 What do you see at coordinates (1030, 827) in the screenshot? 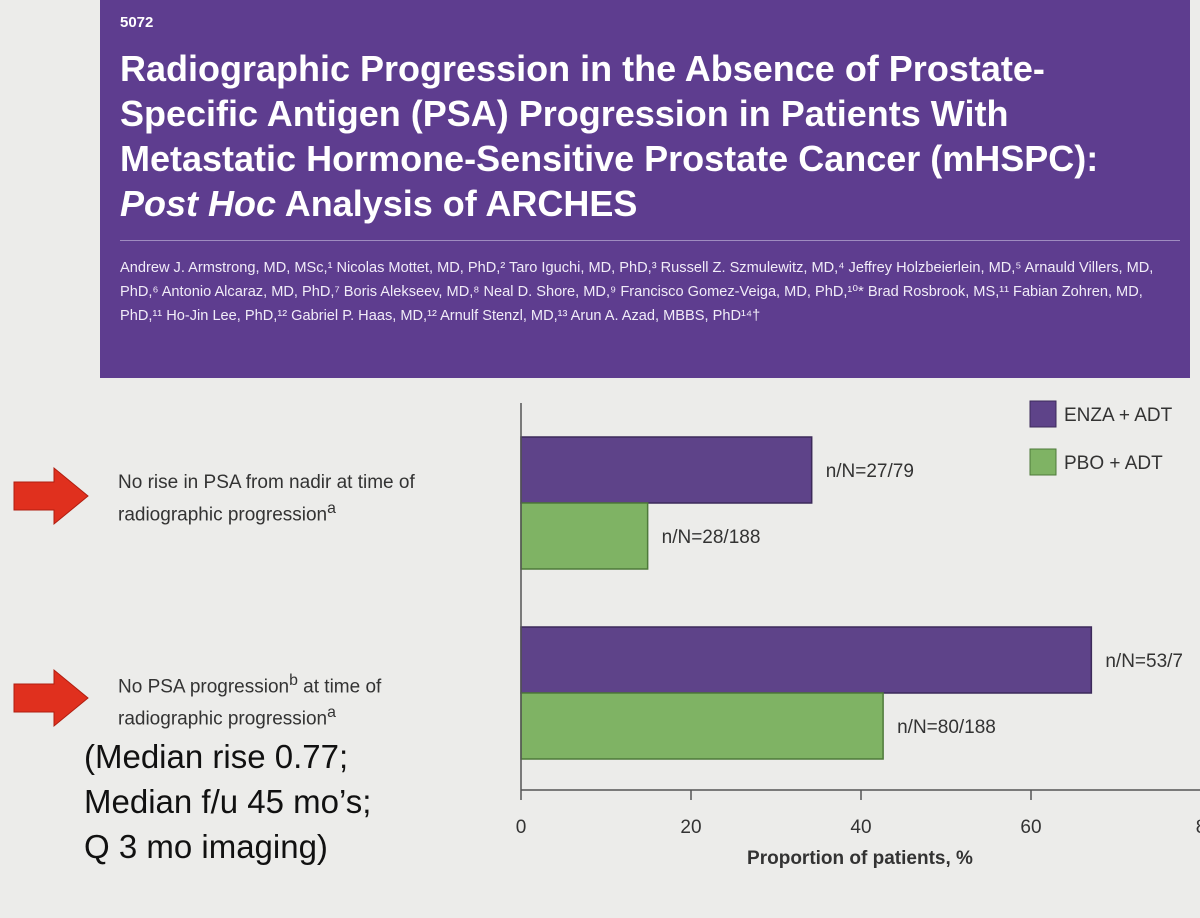
I see `x-tick-label-3: 60` at bounding box center [1030, 827].